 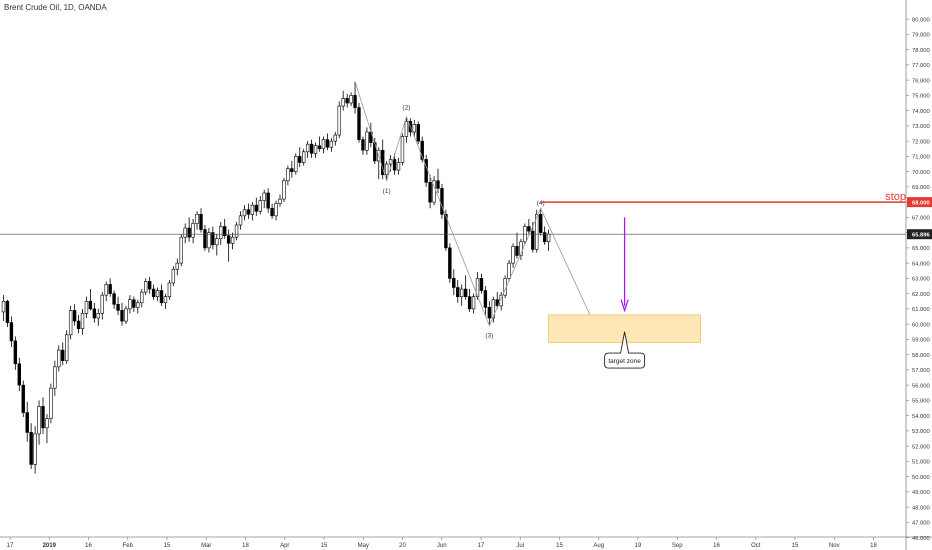 What do you see at coordinates (921, 235) in the screenshot?
I see `current-price-tag: 65.896` at bounding box center [921, 235].